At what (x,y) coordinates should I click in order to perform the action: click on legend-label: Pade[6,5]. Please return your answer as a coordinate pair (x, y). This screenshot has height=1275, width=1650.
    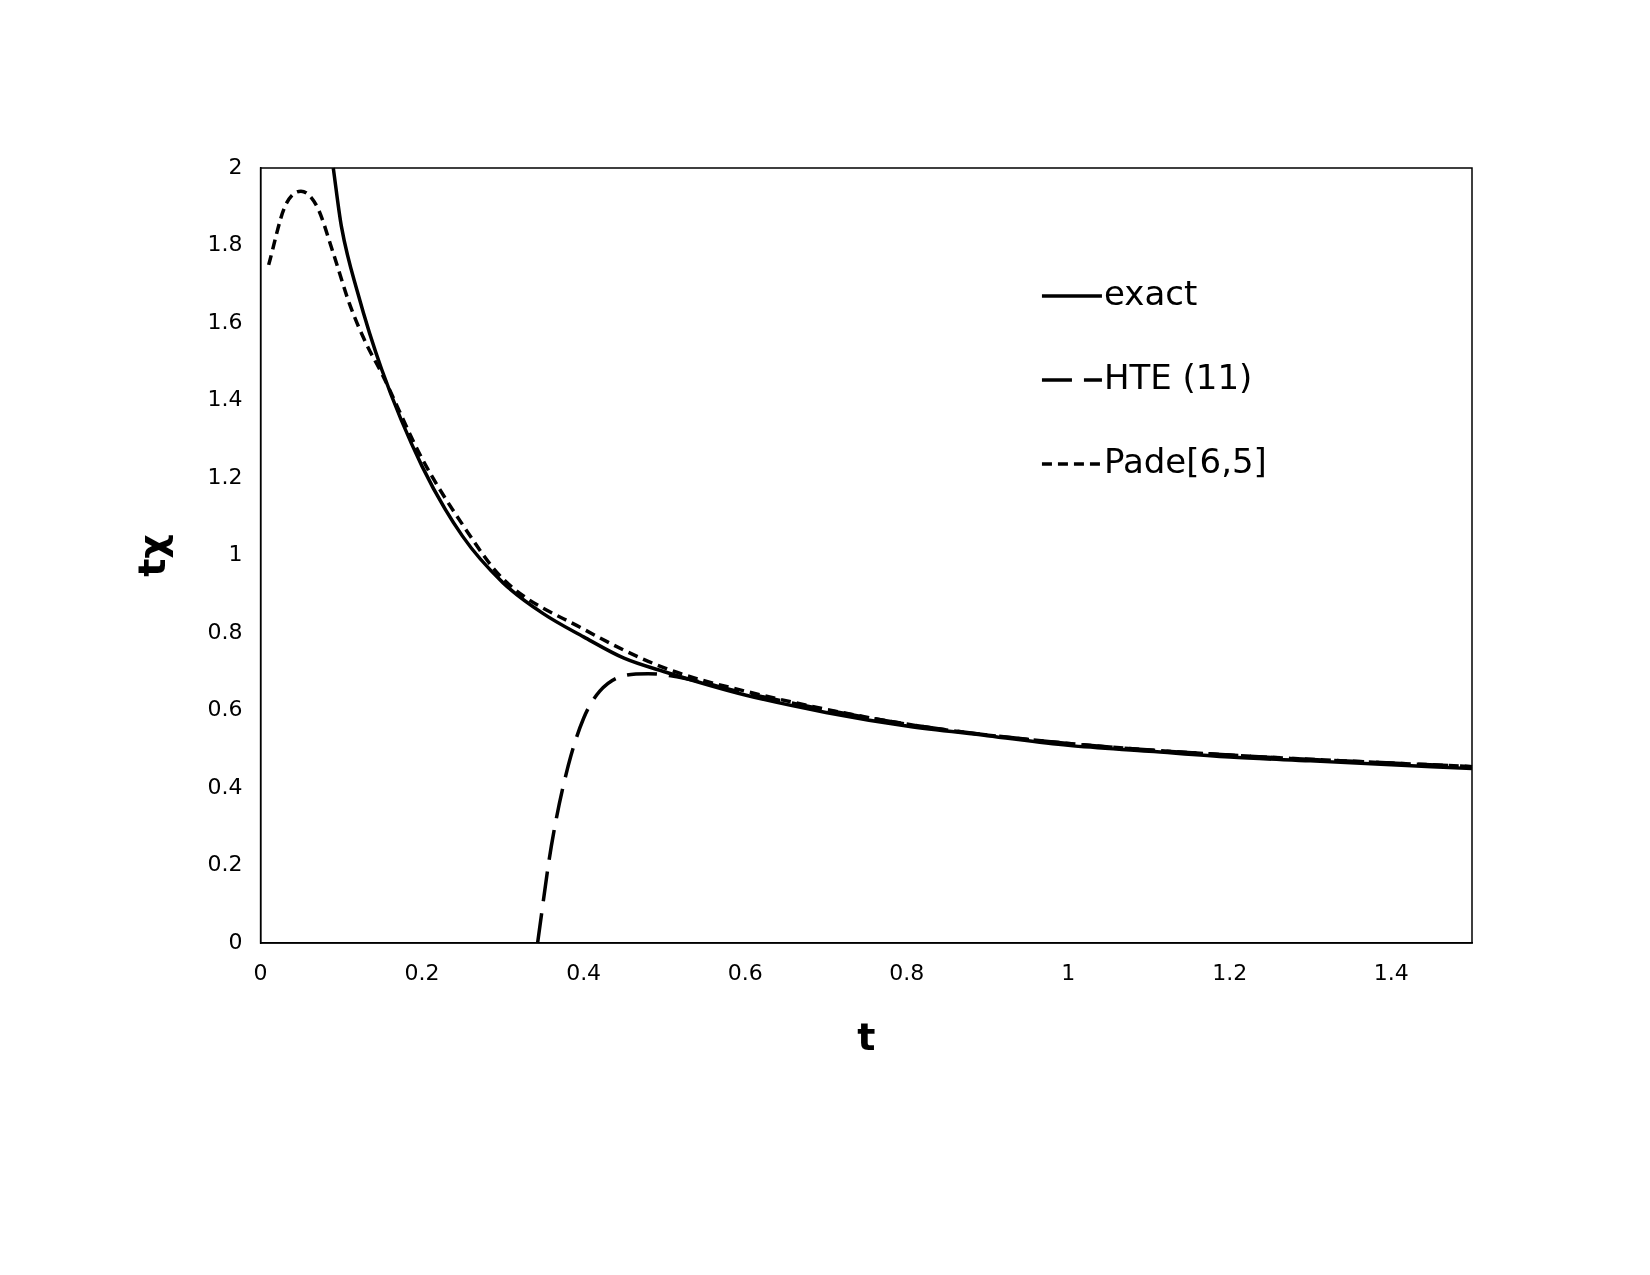
    Looking at the image, I should click on (1185, 460).